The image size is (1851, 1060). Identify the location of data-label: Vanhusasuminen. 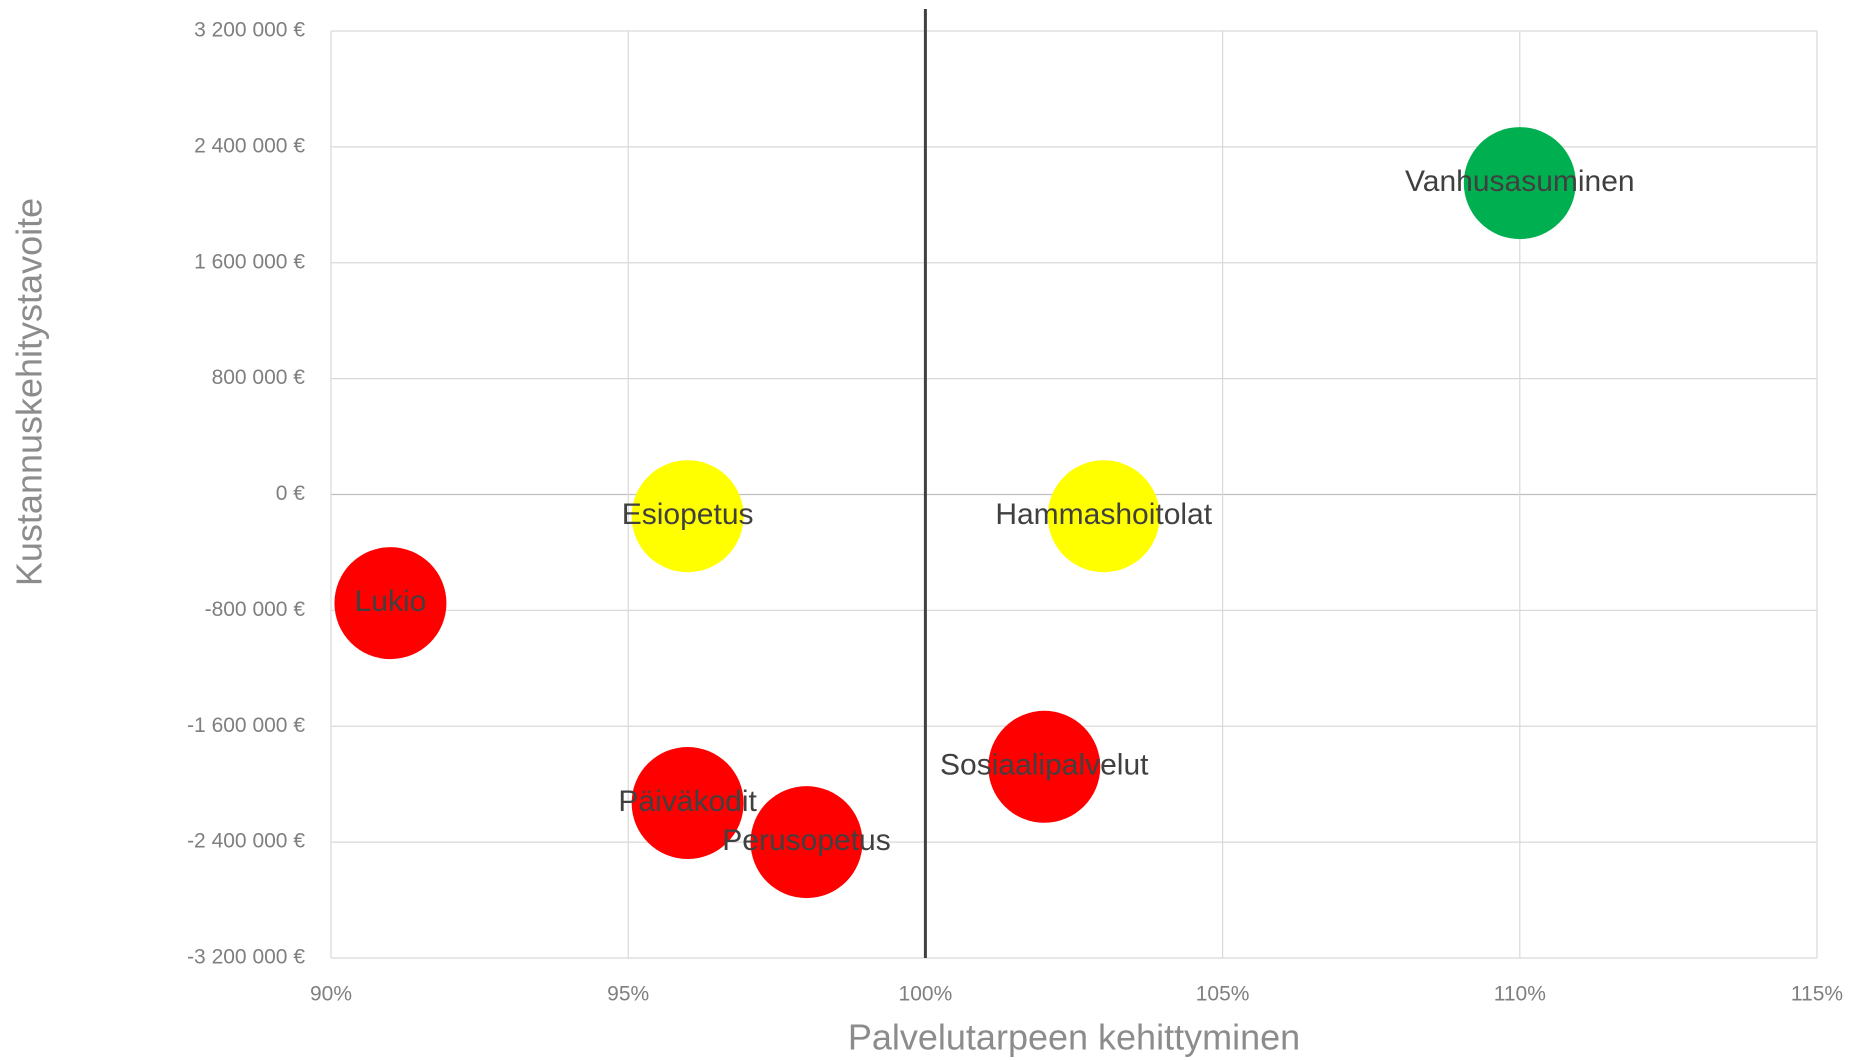
(1520, 181).